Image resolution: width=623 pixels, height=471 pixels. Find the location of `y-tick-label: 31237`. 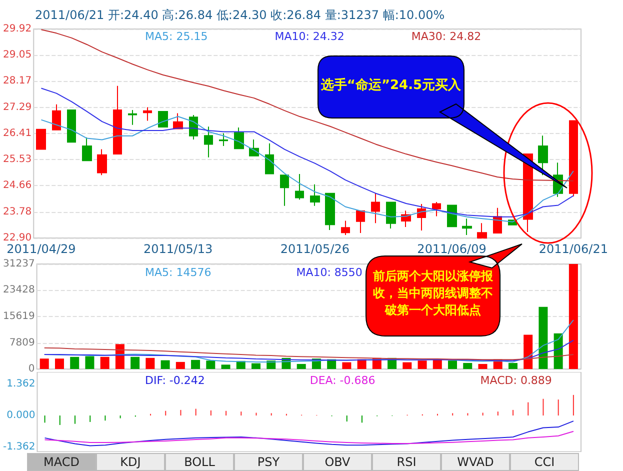

y-tick-label: 31237 is located at coordinates (19, 264).